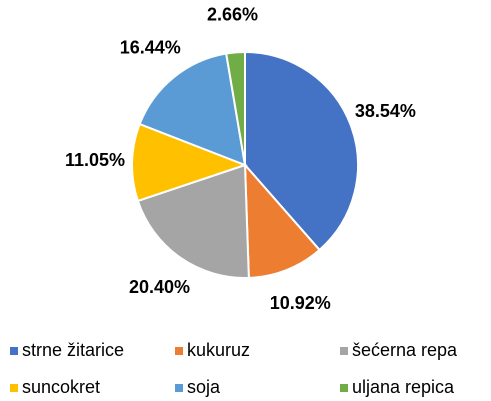  Describe the element at coordinates (403, 387) in the screenshot. I see `legend-label: uljana repica` at that location.